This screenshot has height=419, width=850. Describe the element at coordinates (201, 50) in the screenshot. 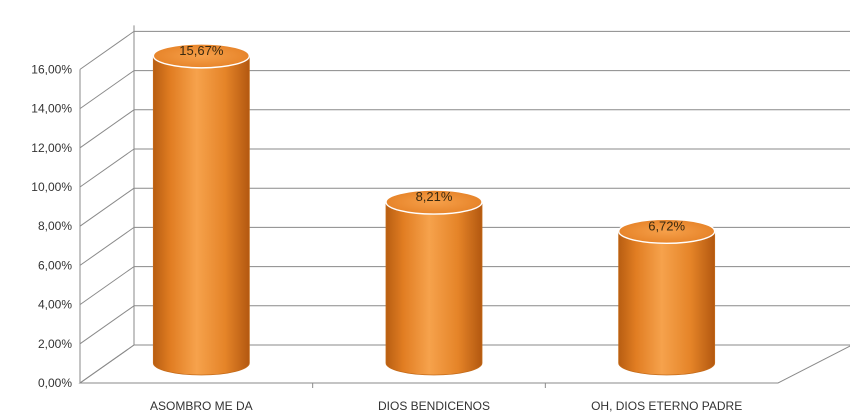

I see `data-label: 15,67%` at that location.